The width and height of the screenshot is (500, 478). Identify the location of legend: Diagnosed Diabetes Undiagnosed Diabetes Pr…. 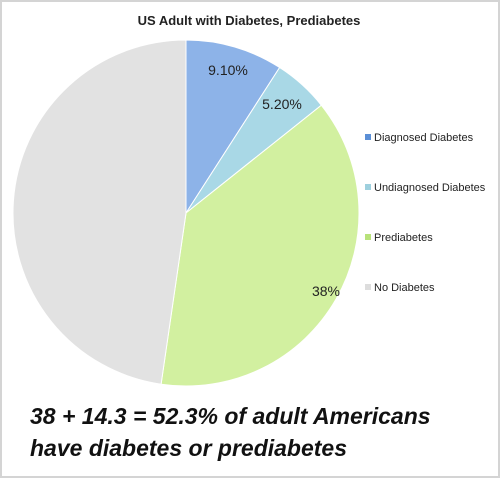
(425, 213).